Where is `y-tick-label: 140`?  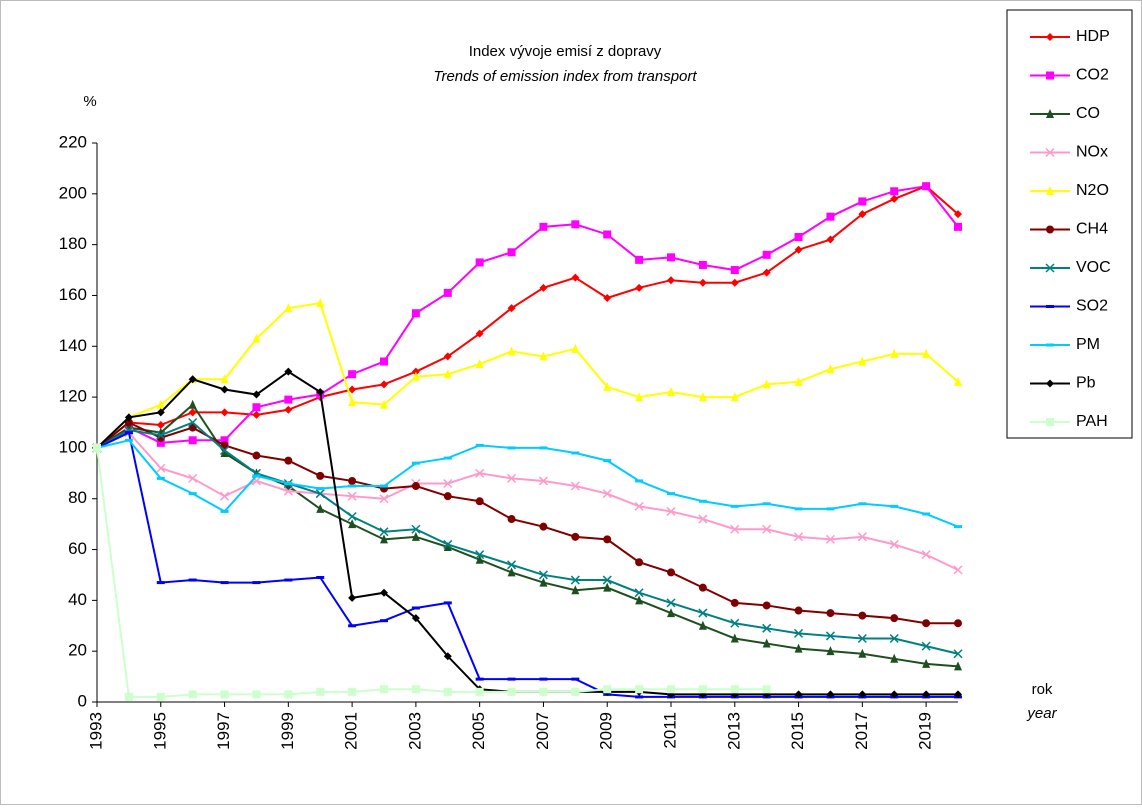 y-tick-label: 140 is located at coordinates (73, 345).